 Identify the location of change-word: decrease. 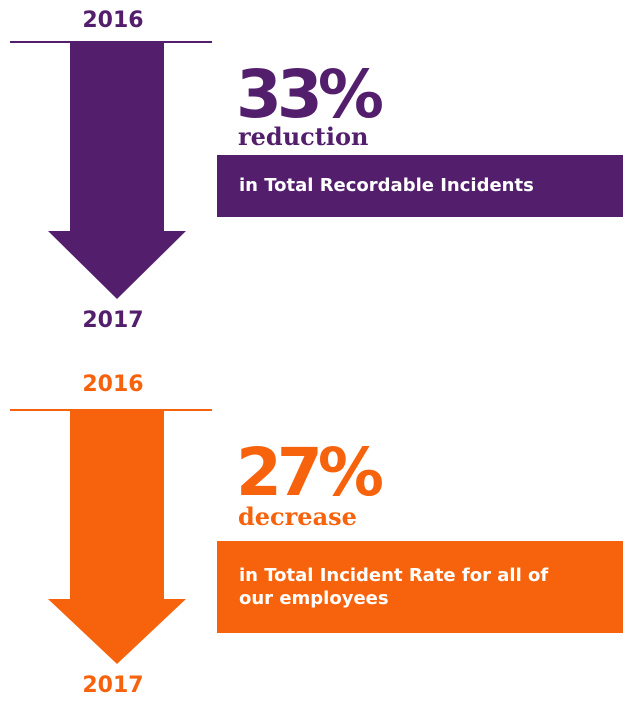
(297, 516).